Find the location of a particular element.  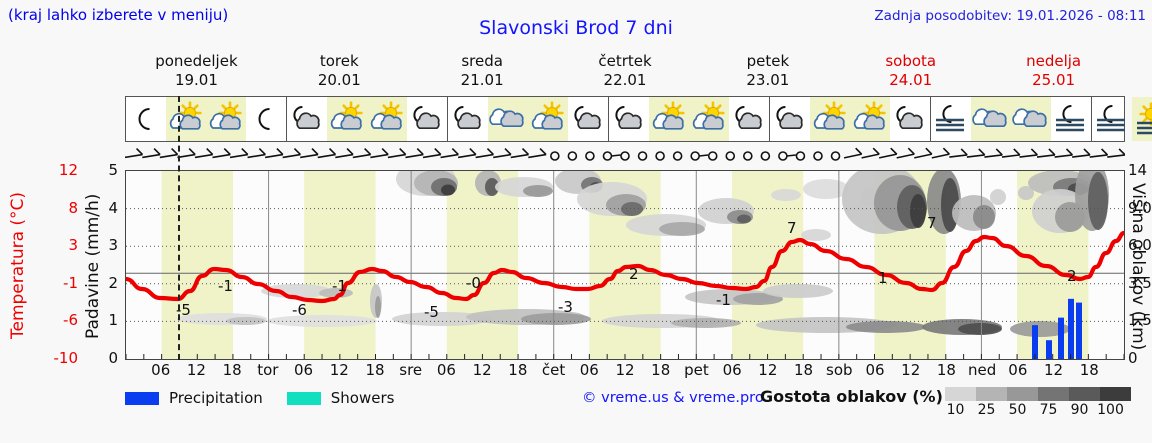

cloud-density-value: 100 is located at coordinates (1110, 410).